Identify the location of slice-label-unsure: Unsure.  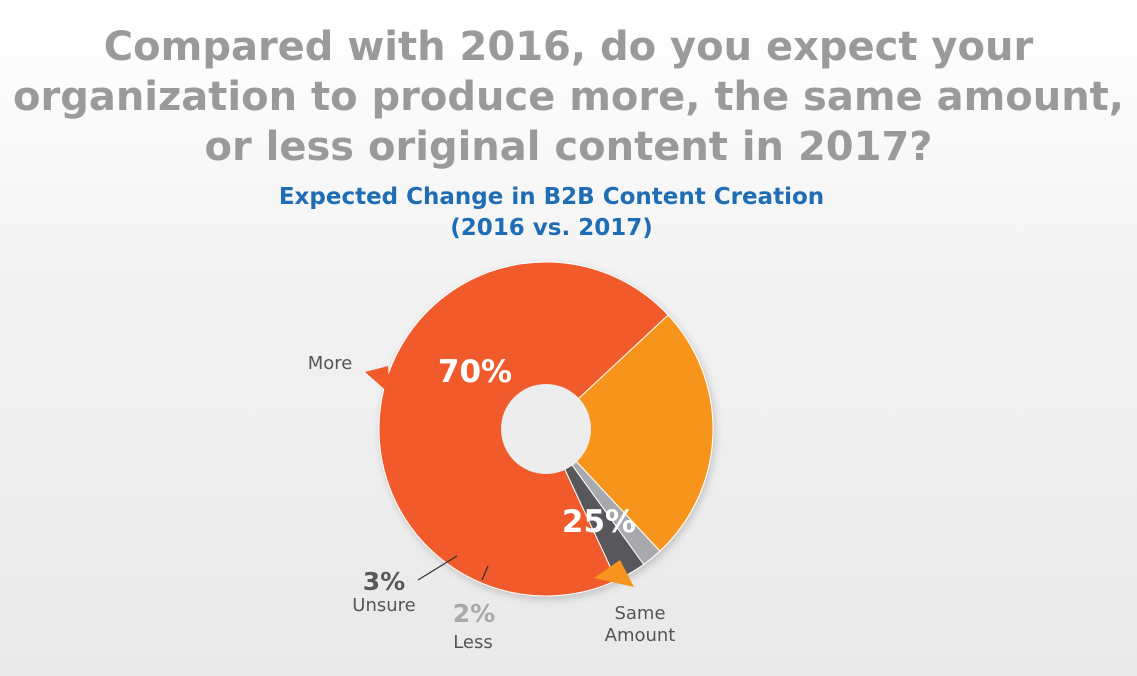
(383, 605).